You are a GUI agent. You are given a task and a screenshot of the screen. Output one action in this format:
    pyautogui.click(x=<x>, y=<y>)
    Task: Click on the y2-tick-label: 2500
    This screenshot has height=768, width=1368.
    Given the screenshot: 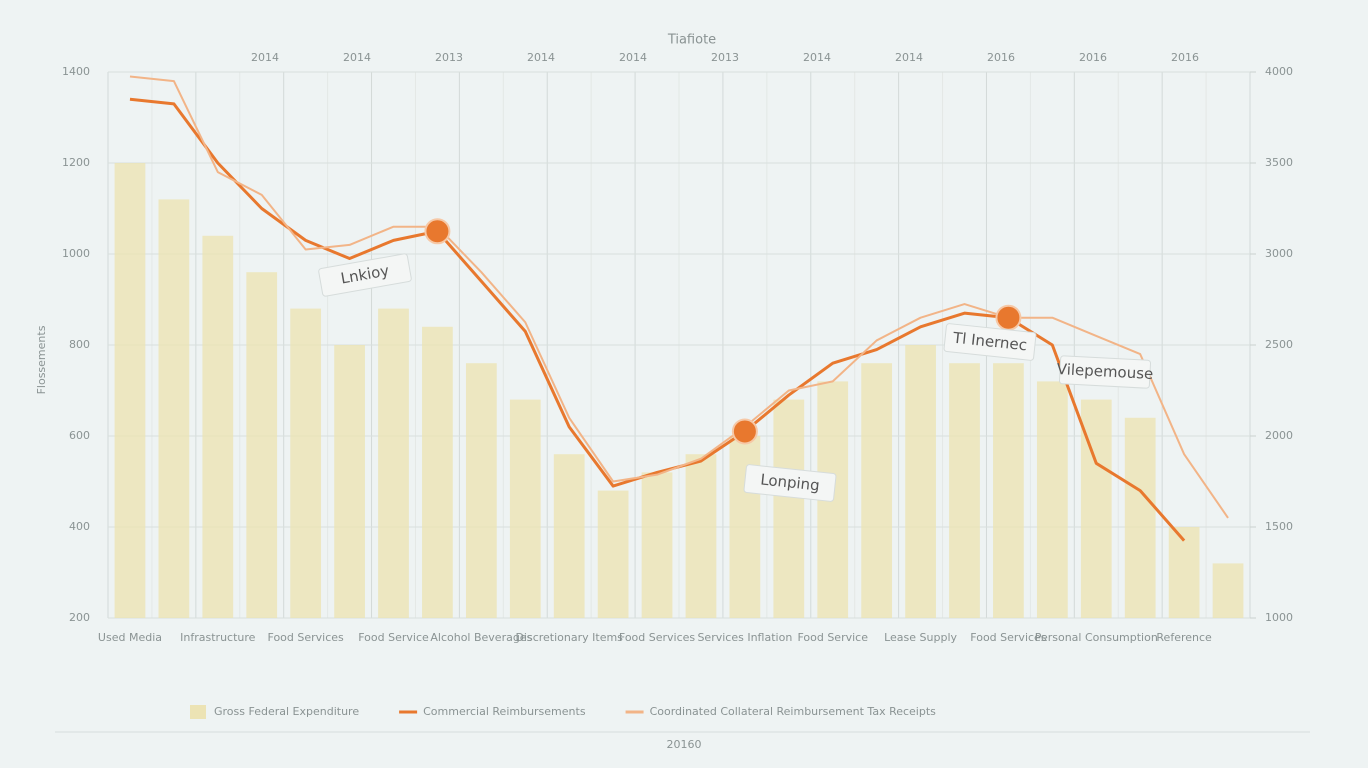 What is the action you would take?
    pyautogui.click(x=1279, y=344)
    